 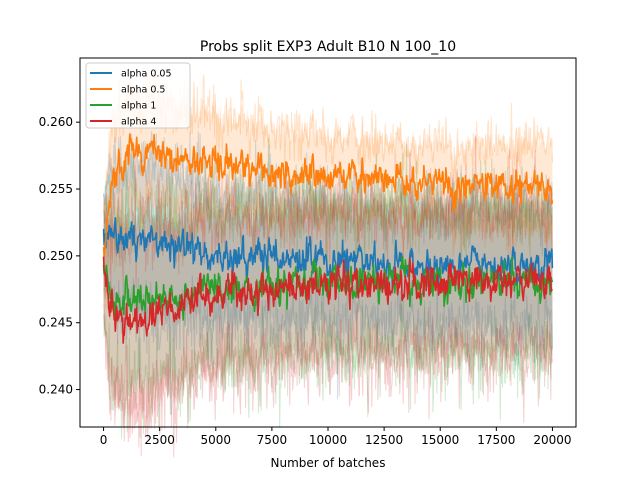 I want to click on x-tick-label: 17500, so click(x=496, y=440).